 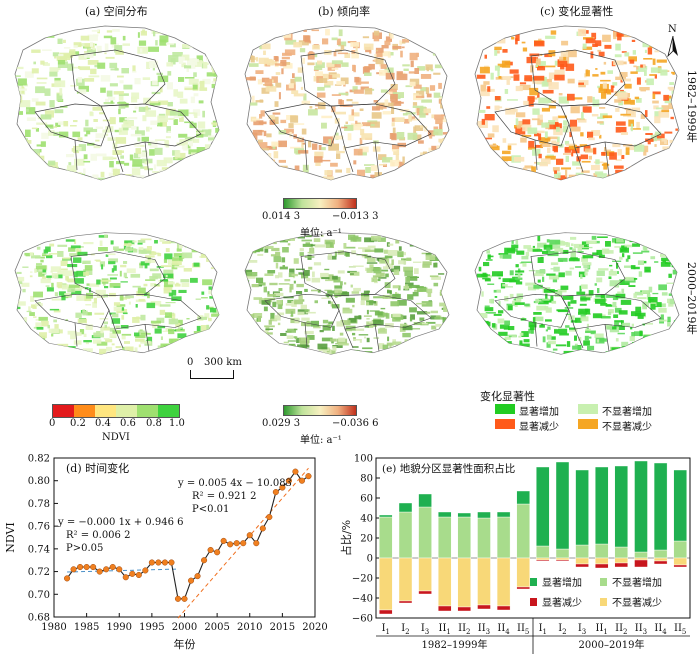 I want to click on map-zone-boundaries, so click(x=348, y=301).